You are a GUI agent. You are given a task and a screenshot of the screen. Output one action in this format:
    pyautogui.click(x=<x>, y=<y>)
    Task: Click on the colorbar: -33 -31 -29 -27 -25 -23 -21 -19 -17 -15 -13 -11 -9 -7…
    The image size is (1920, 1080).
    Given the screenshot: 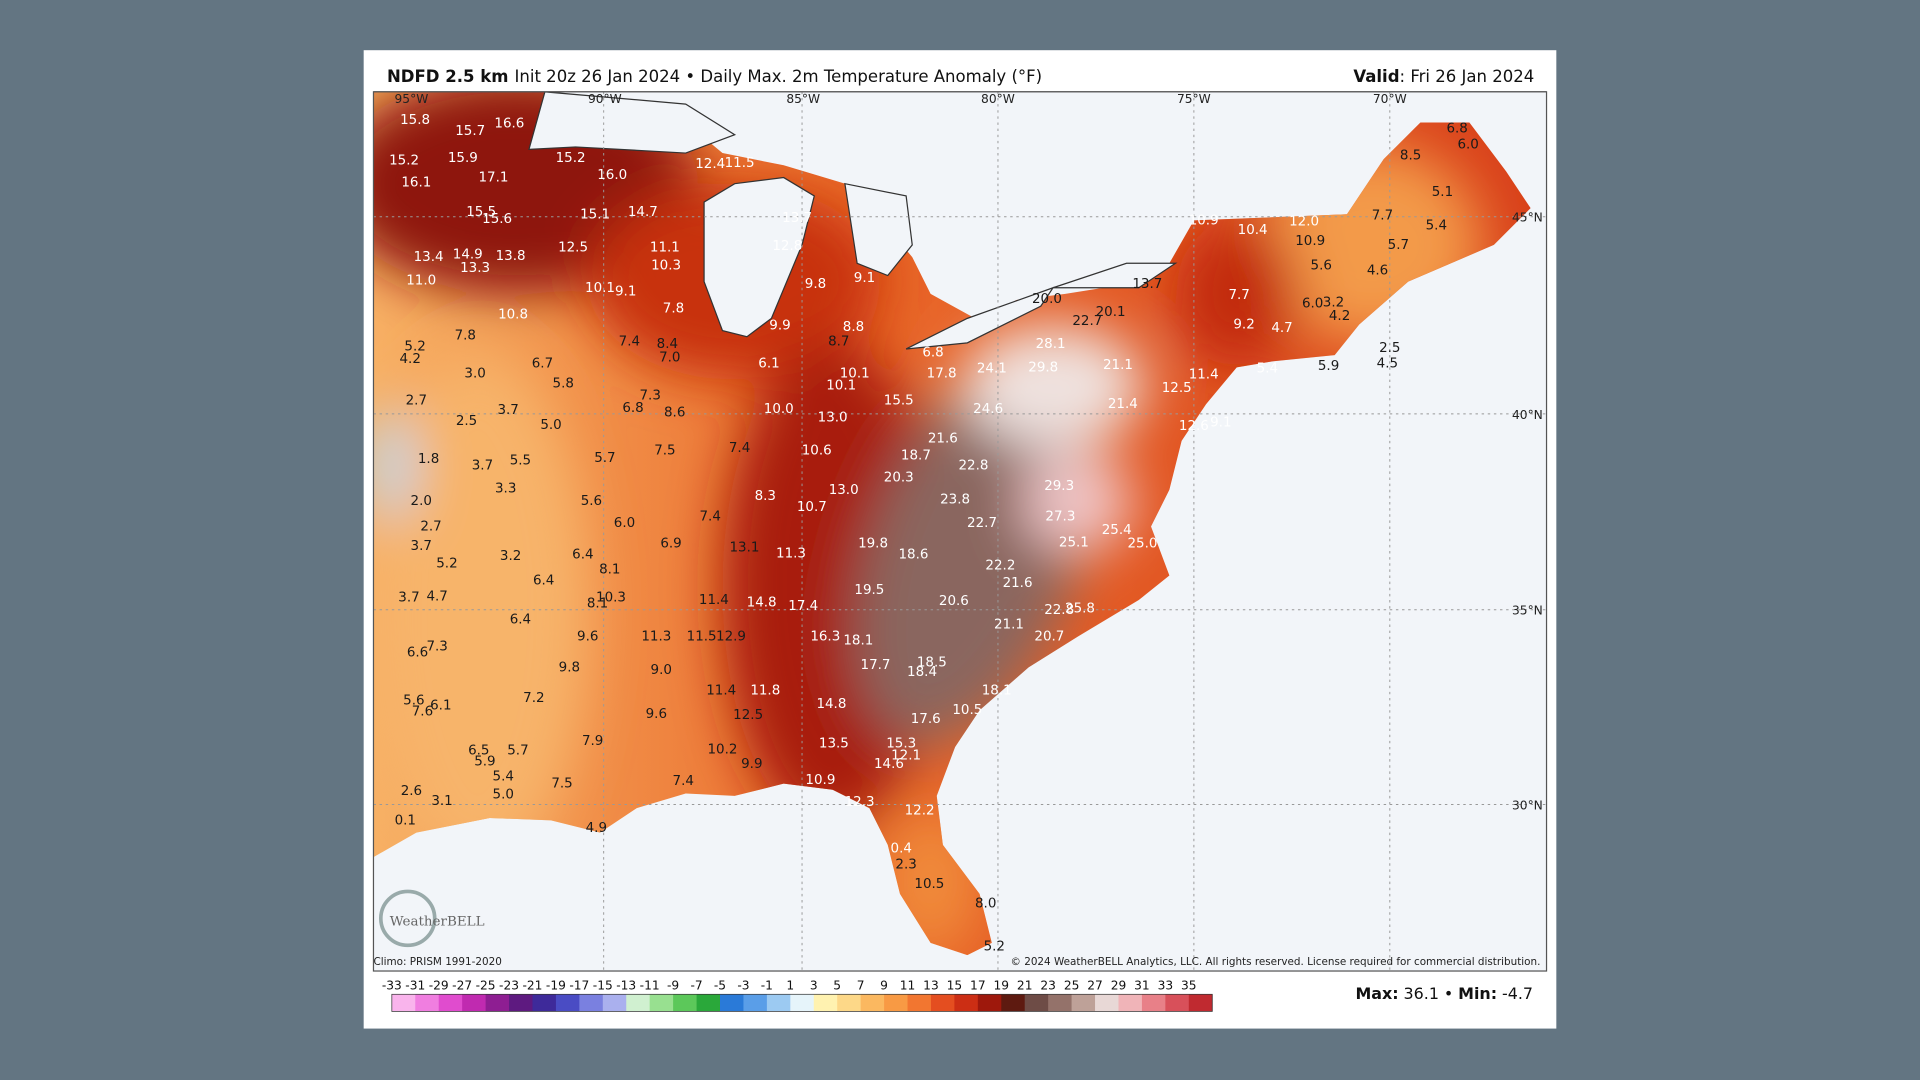 What is the action you would take?
    pyautogui.click(x=797, y=995)
    